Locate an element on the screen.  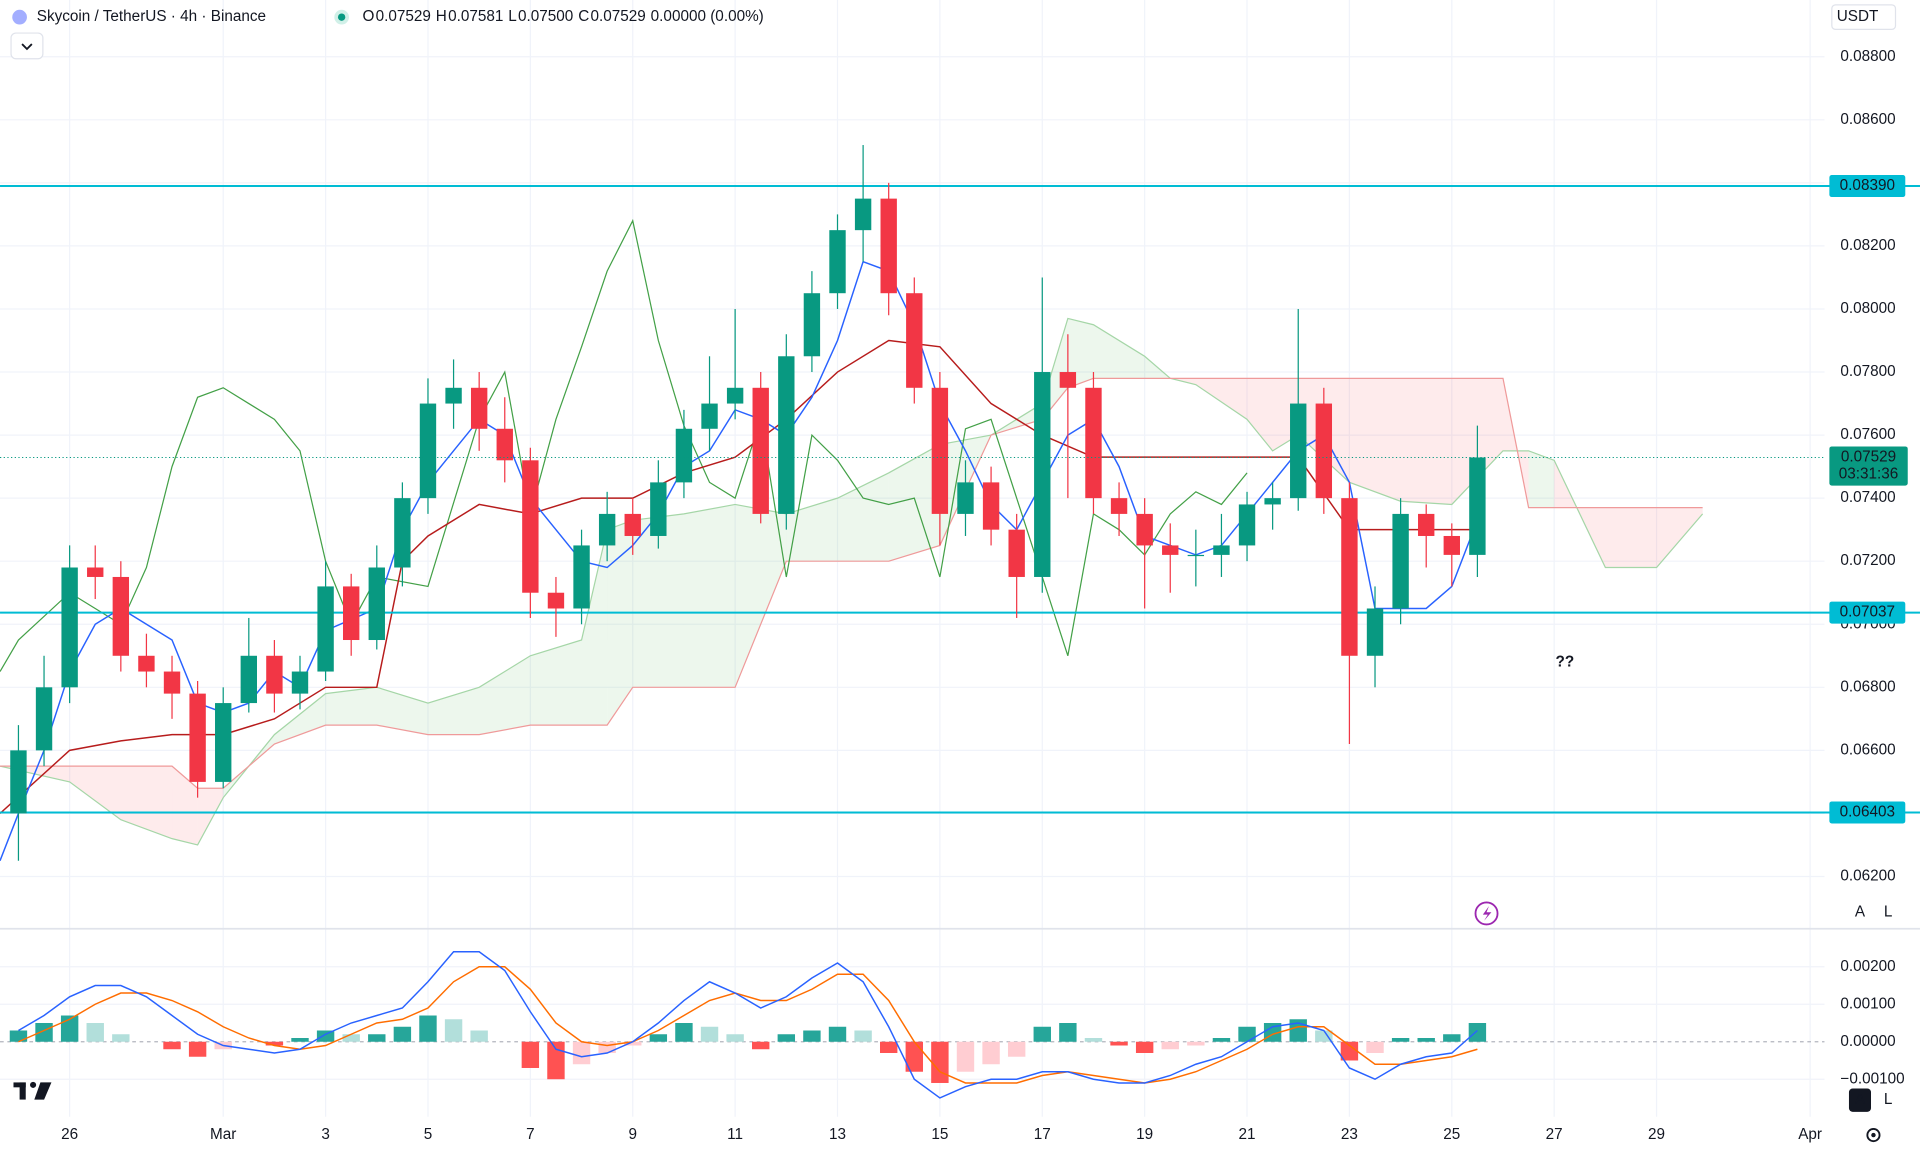
y-tick-label: 0.00100 is located at coordinates (1867, 1003).